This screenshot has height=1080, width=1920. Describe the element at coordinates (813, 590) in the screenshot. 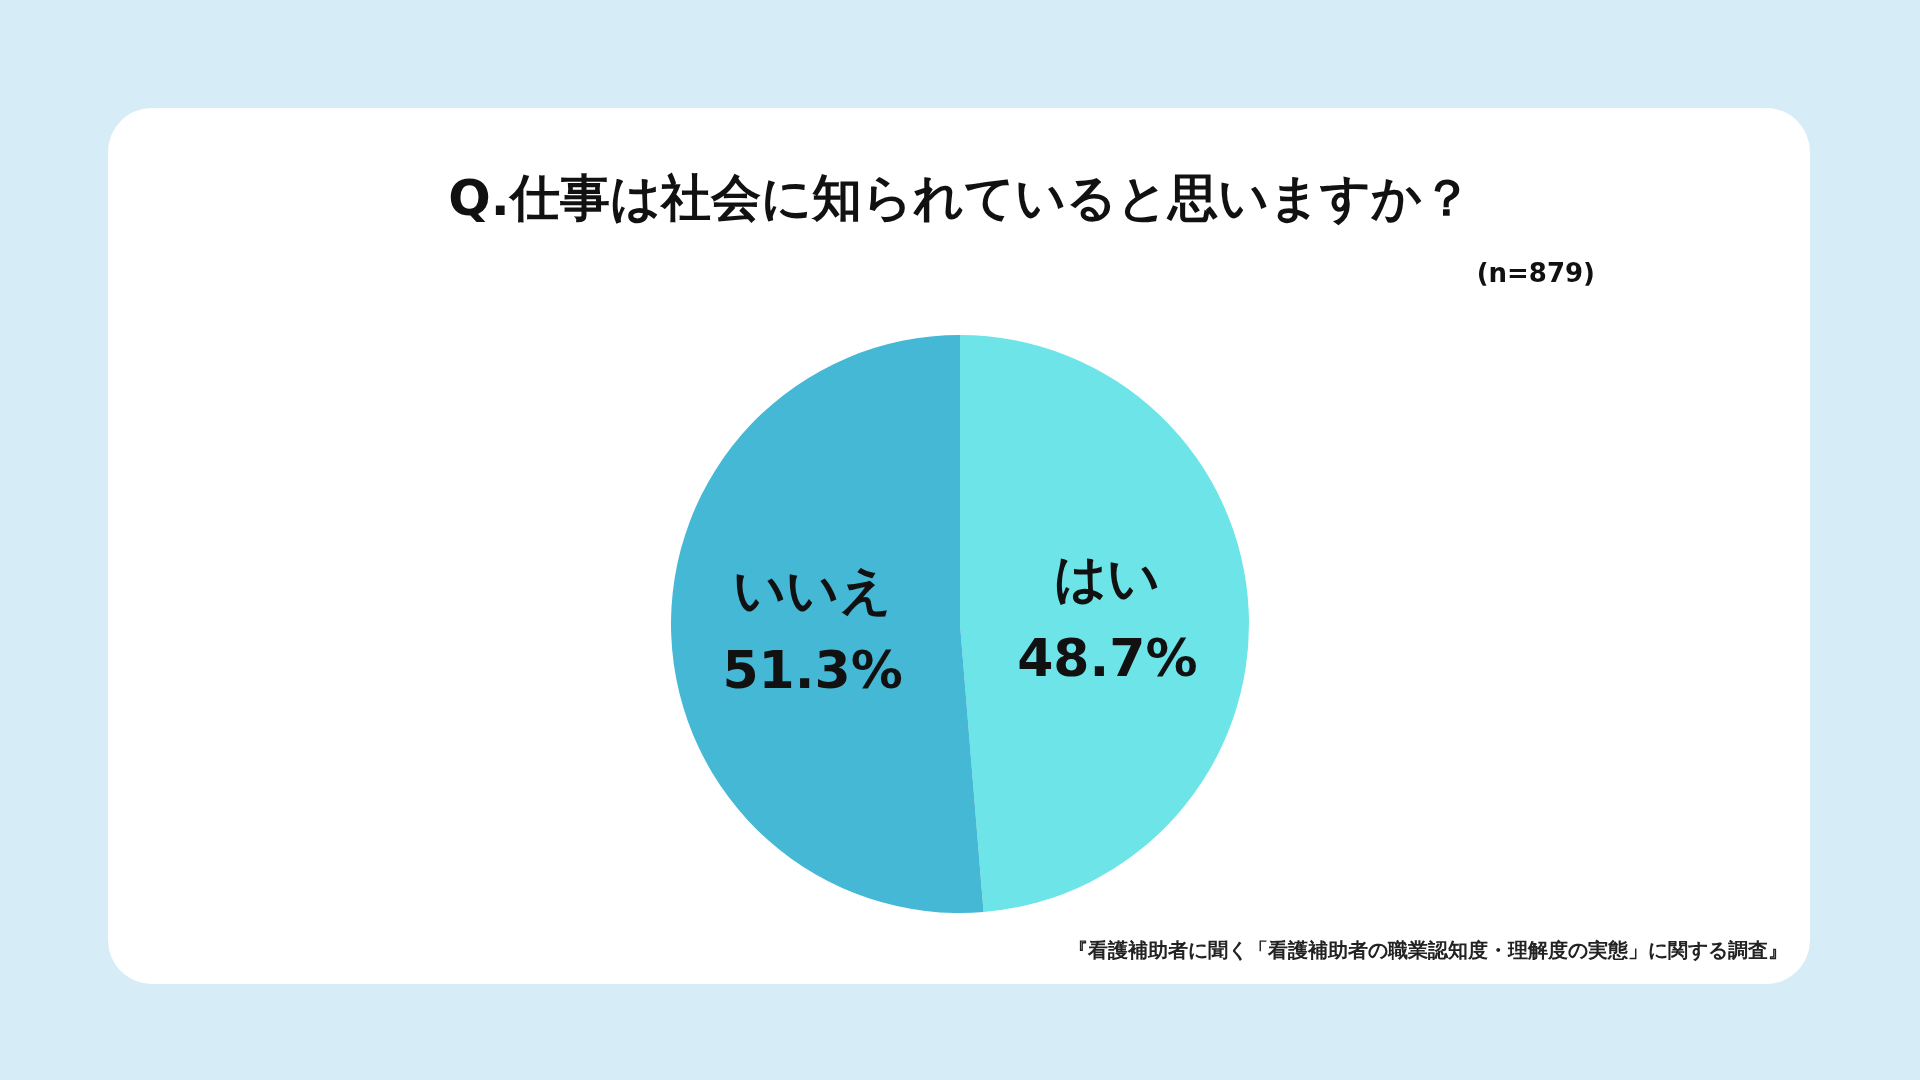

I see `slice-label: いいえ` at that location.